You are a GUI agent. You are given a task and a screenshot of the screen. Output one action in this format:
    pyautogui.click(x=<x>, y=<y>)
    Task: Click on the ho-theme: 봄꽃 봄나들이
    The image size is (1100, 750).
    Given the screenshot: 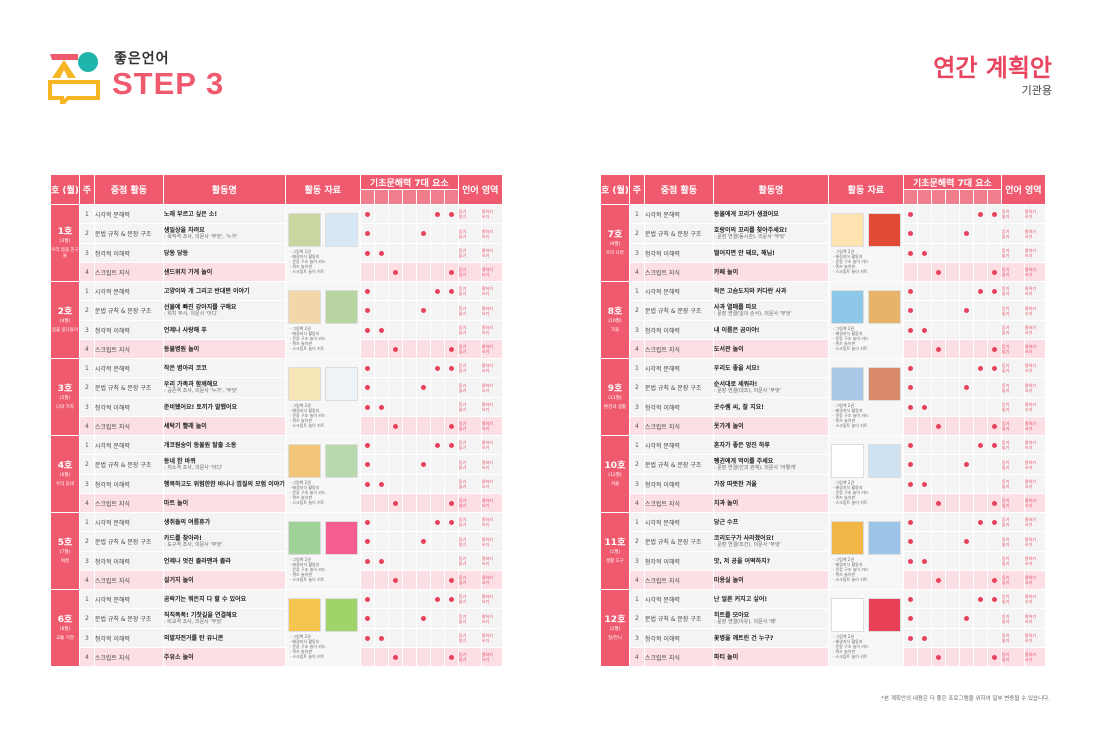 What is the action you would take?
    pyautogui.click(x=65, y=330)
    